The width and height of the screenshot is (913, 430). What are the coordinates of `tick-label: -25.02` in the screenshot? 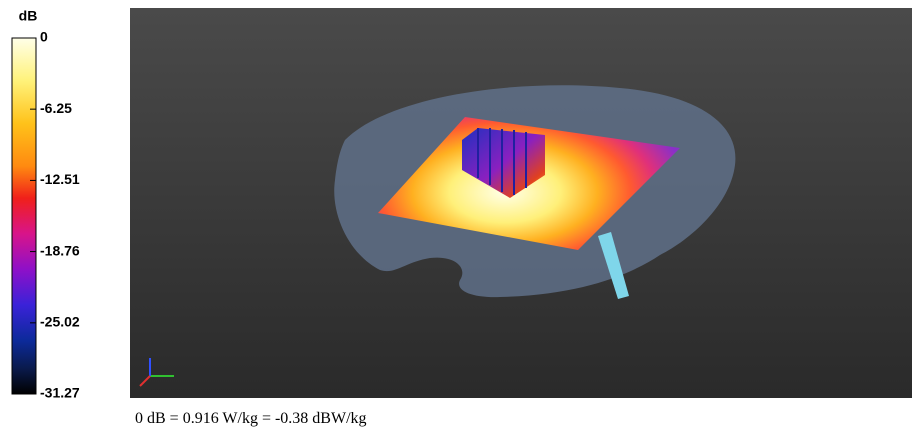 It's located at (60, 322).